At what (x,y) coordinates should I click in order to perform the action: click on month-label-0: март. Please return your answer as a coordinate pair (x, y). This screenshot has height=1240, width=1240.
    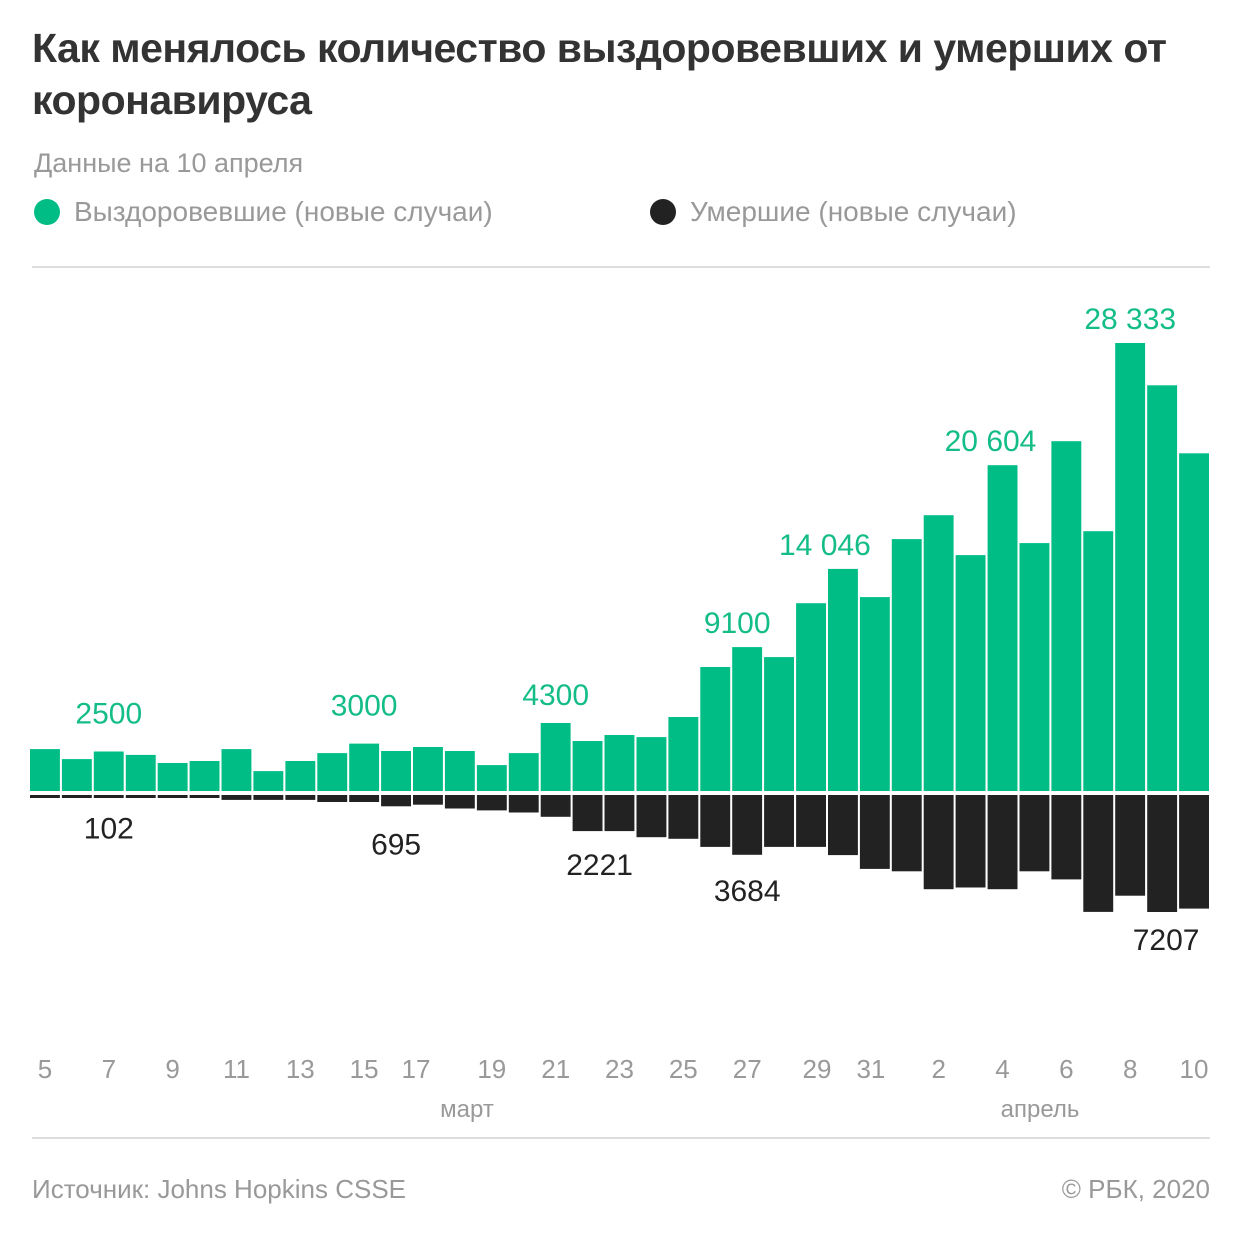
    Looking at the image, I should click on (467, 1109).